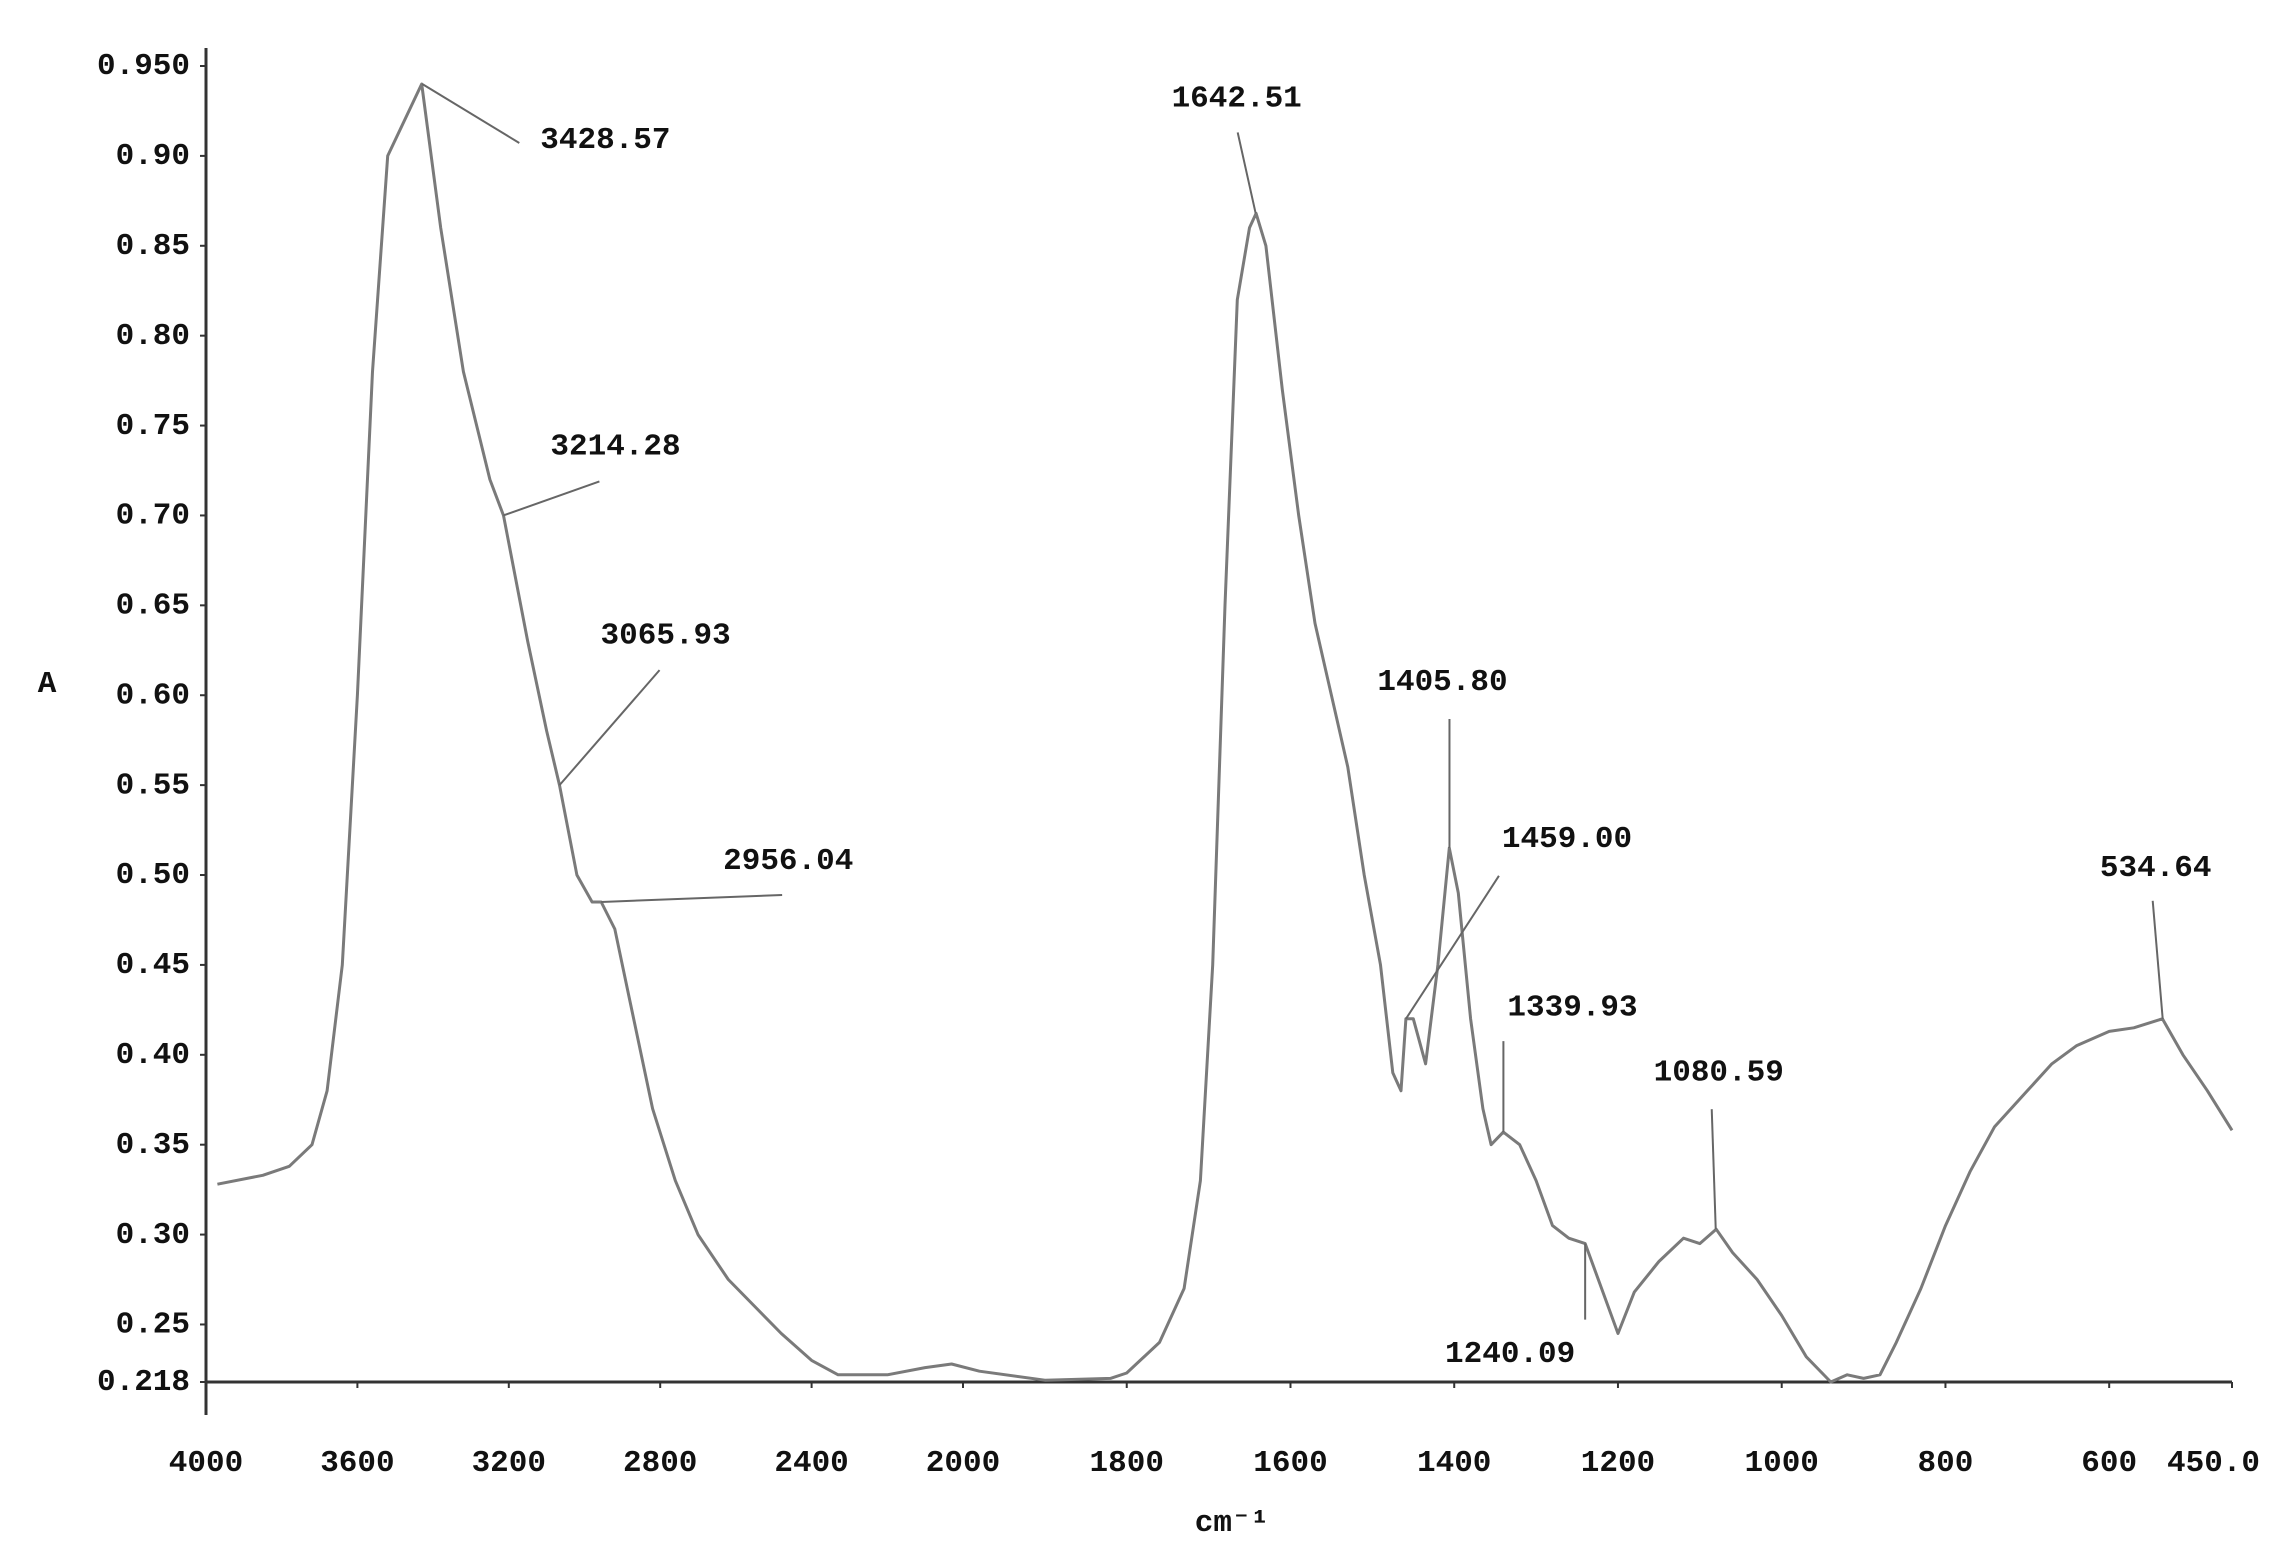 Image resolution: width=2281 pixels, height=1564 pixels. What do you see at coordinates (143, 66) in the screenshot?
I see `y-tick-label: 0.950` at bounding box center [143, 66].